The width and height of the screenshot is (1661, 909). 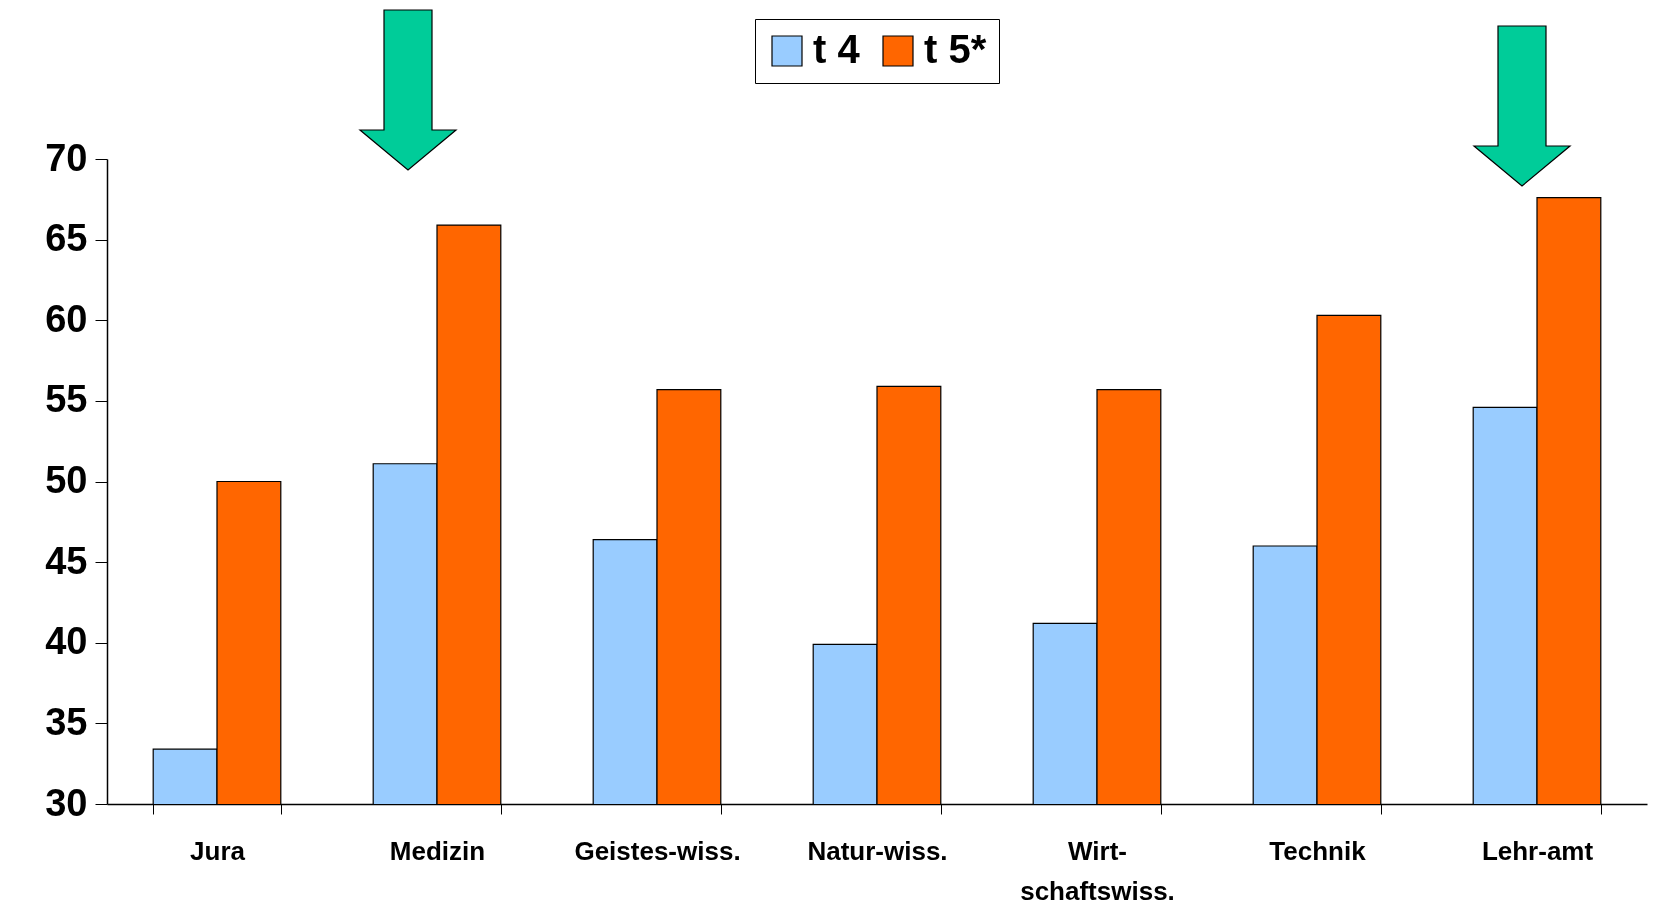 What do you see at coordinates (66, 399) in the screenshot?
I see `y-tick-label: 55` at bounding box center [66, 399].